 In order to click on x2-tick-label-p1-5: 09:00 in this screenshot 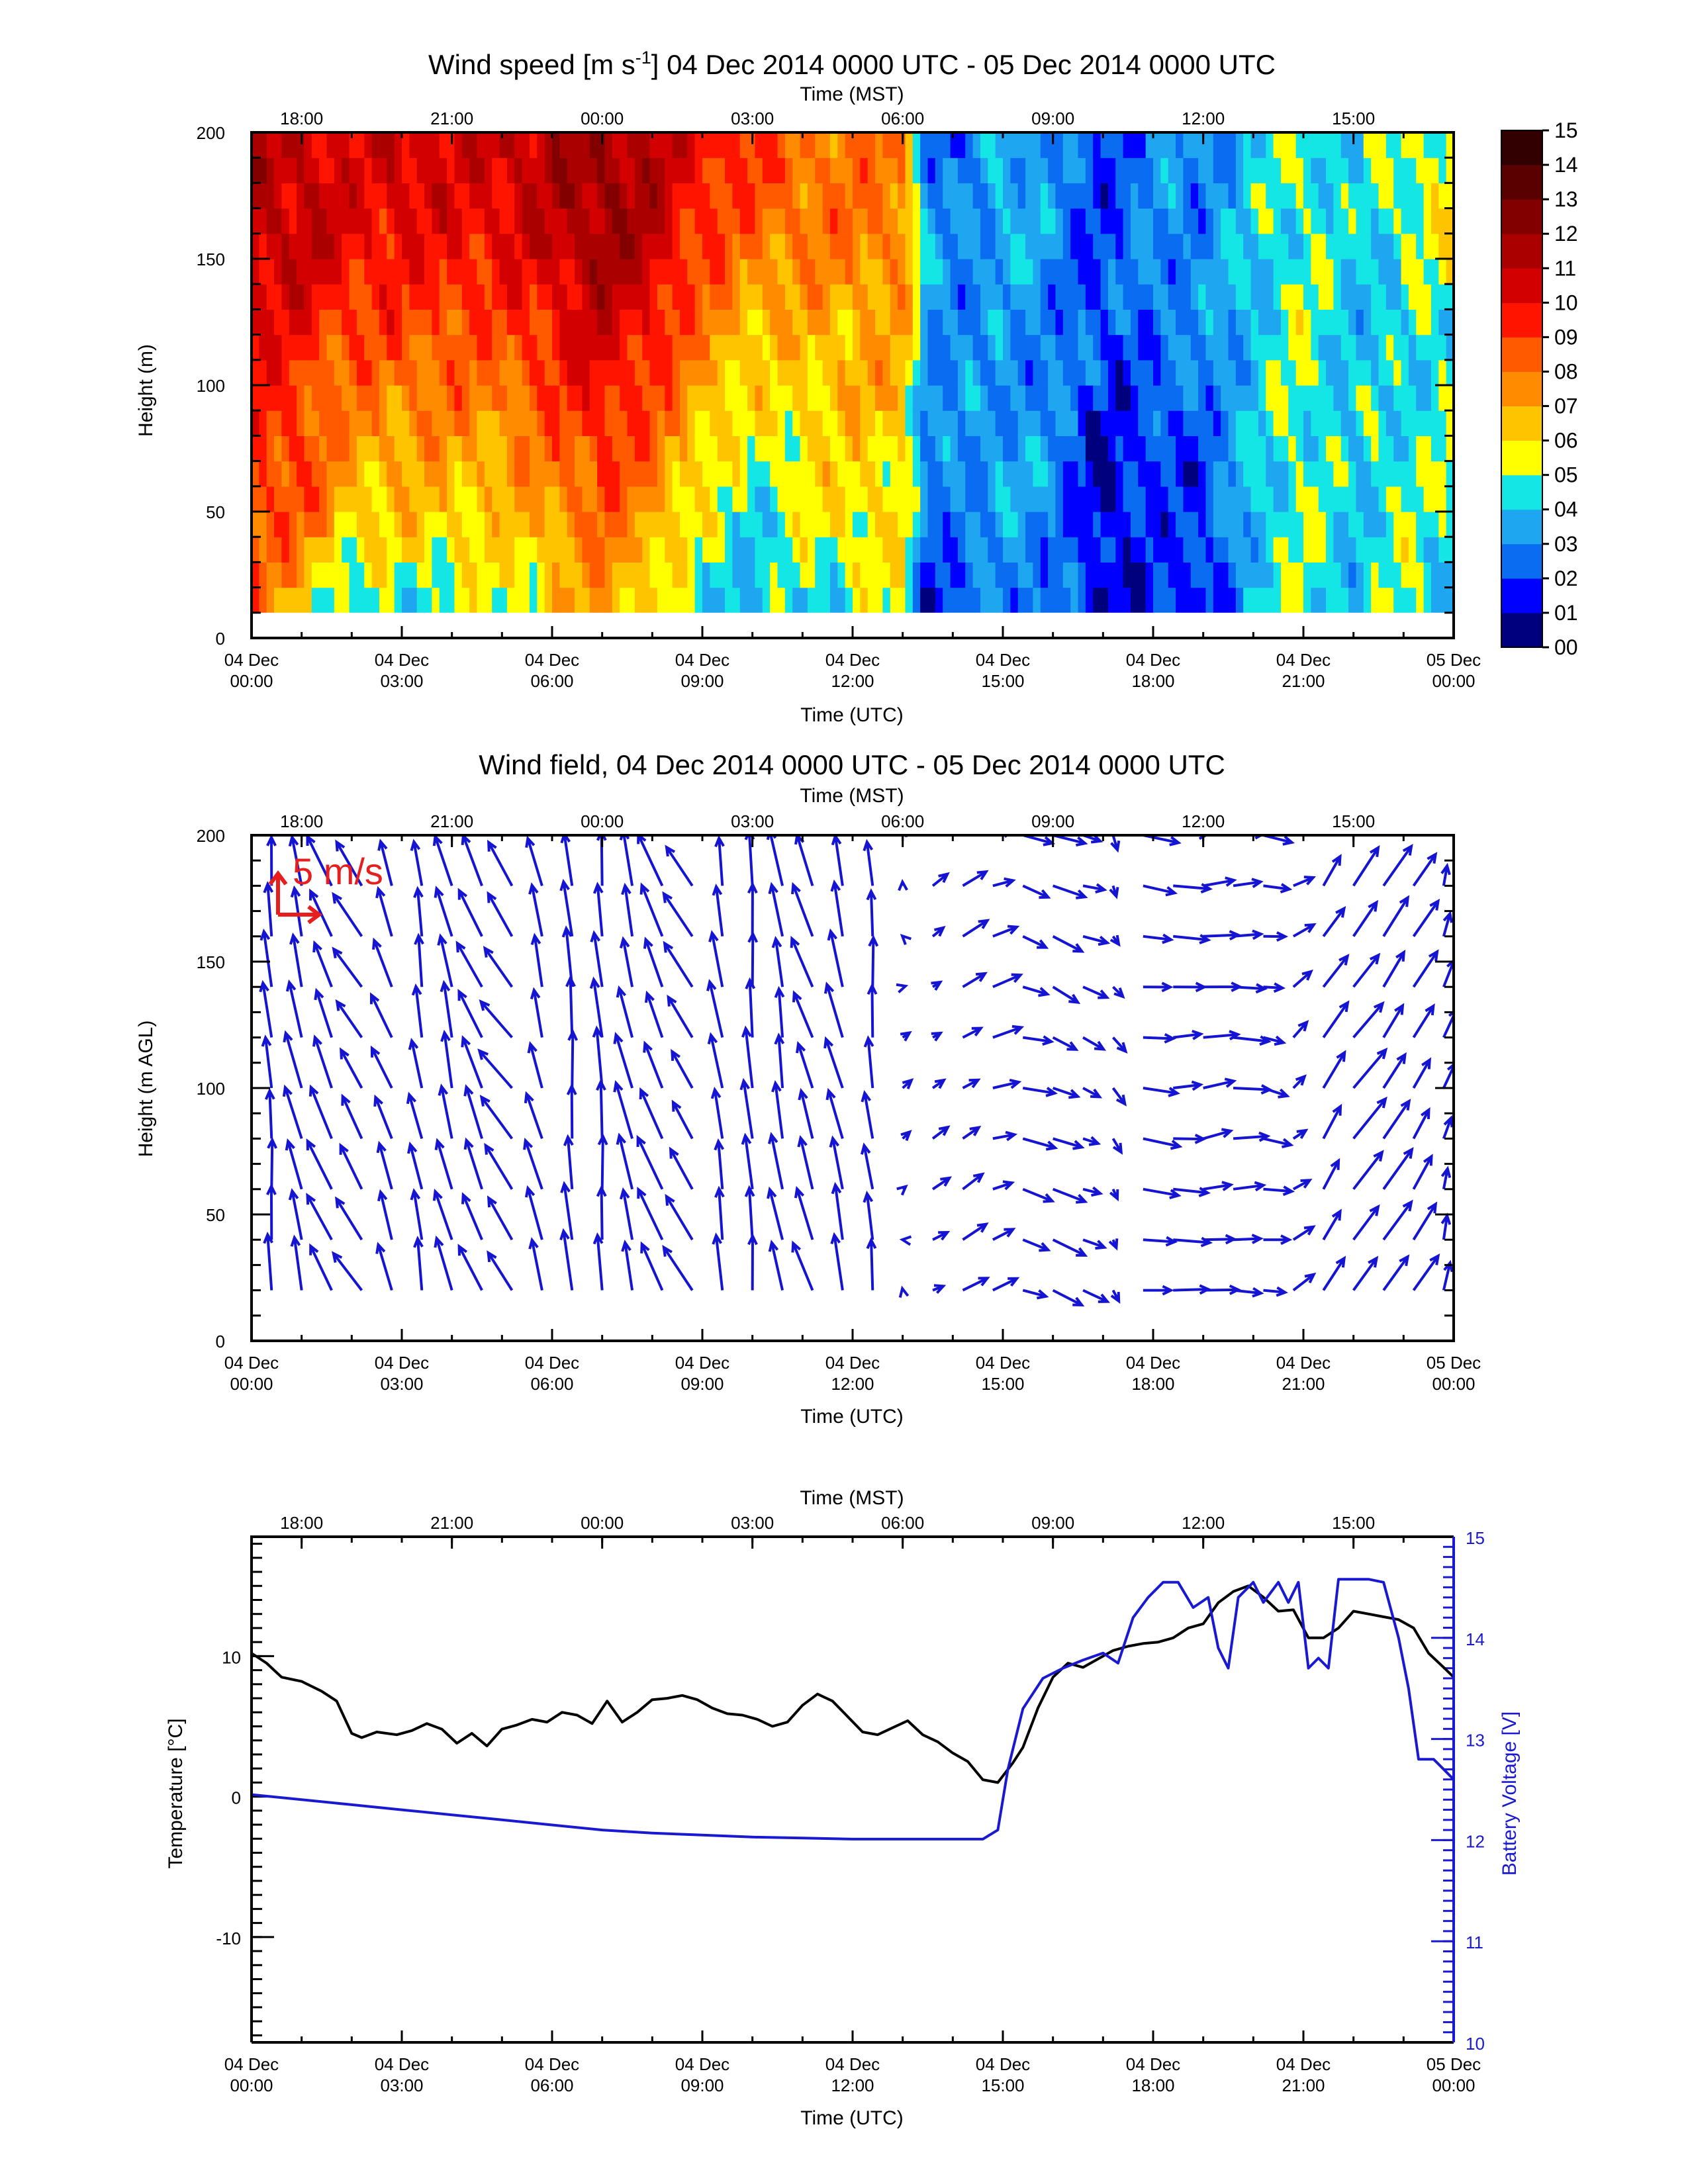, I will do `click(1052, 119)`.